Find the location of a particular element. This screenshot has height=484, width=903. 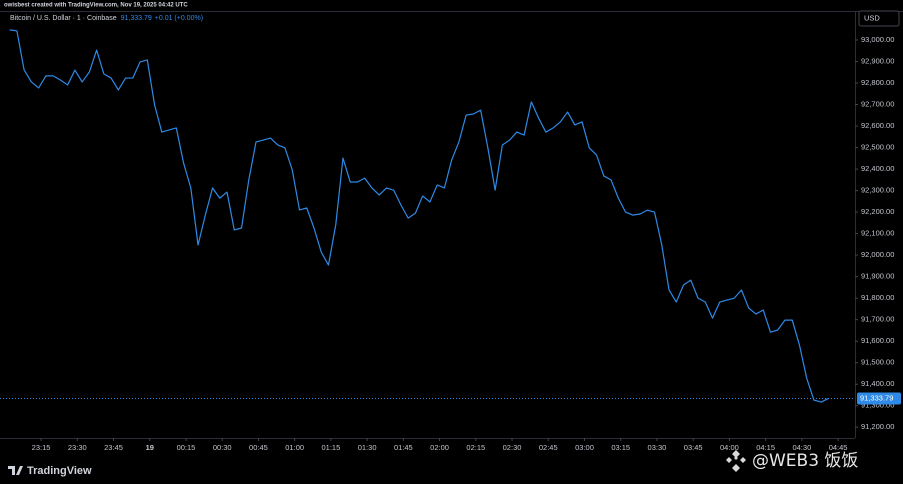

x-tick-label: 03:00 is located at coordinates (584, 447).